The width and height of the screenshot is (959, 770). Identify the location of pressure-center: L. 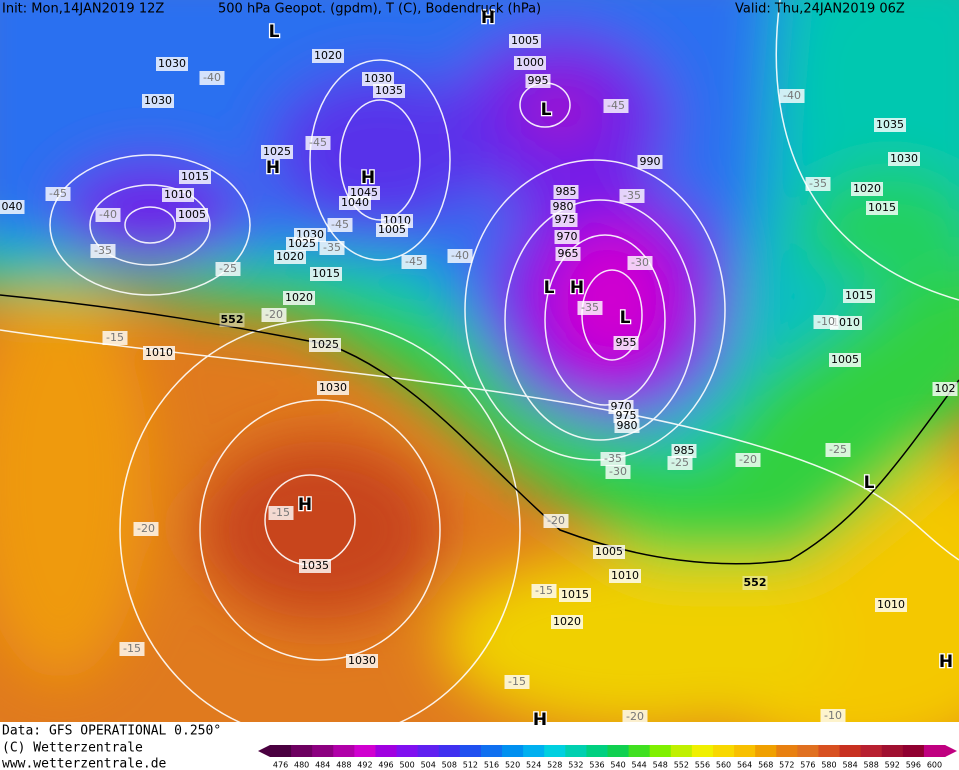
(274, 32).